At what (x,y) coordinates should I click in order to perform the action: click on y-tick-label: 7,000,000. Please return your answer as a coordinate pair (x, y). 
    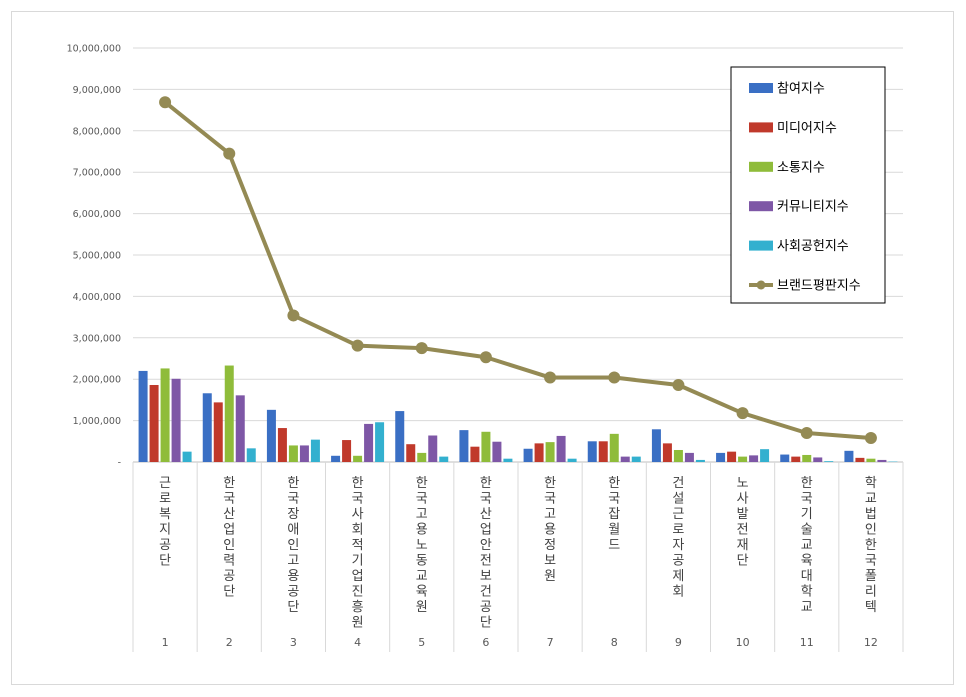
    Looking at the image, I should click on (97, 173).